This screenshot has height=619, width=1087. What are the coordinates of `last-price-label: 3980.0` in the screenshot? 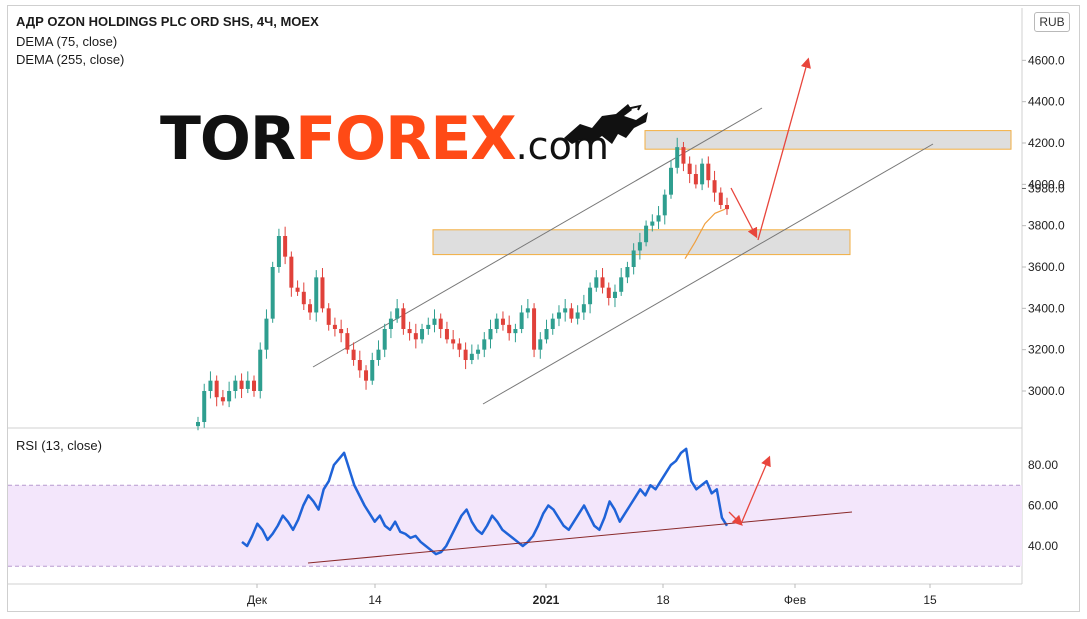 It's located at (1046, 188).